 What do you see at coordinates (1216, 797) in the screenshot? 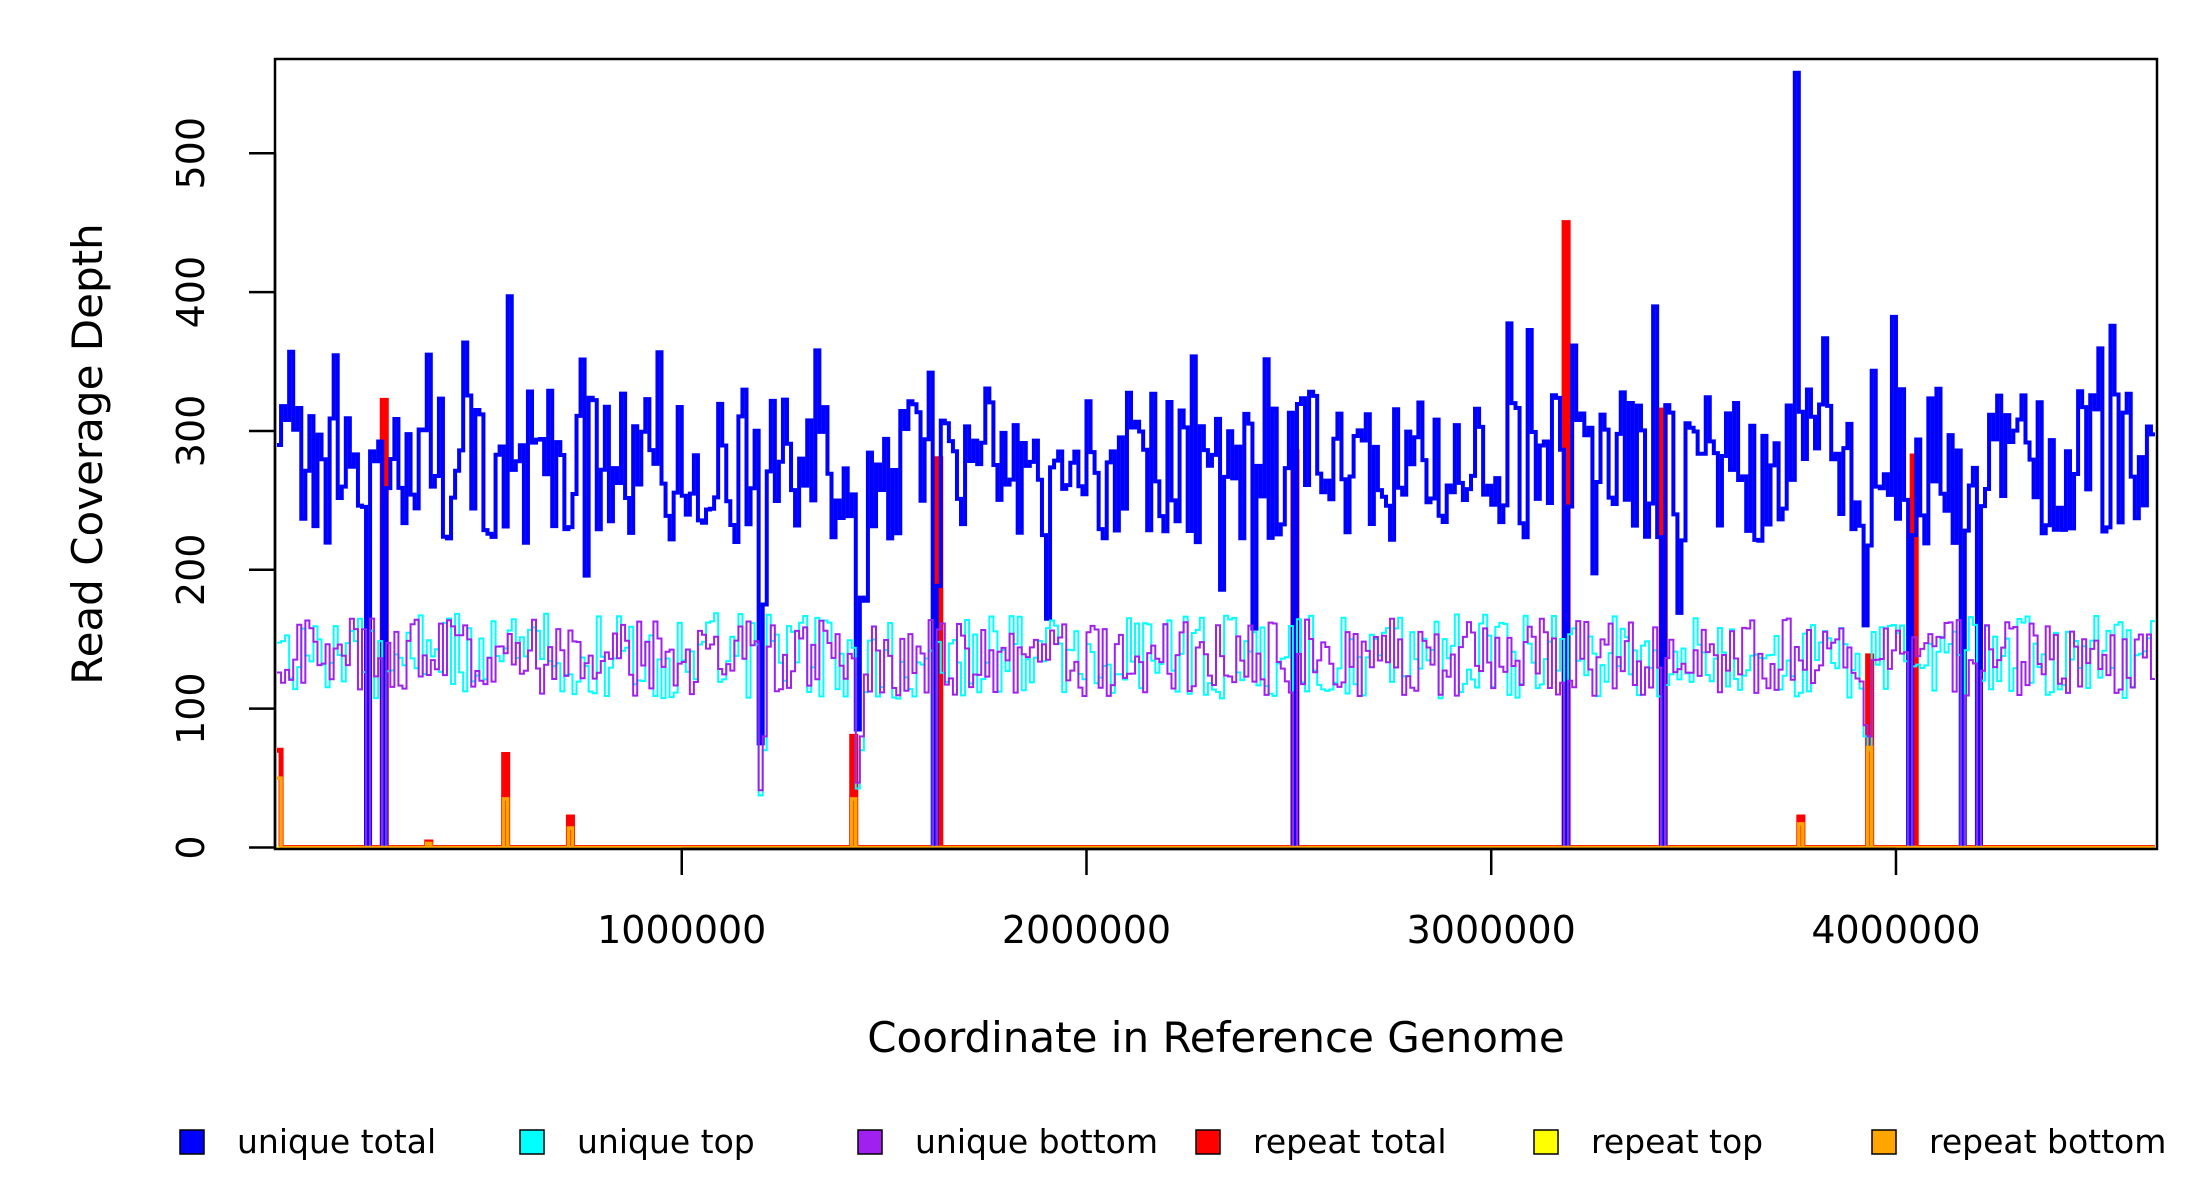
I see `series-line-repeat-bottom` at bounding box center [1216, 797].